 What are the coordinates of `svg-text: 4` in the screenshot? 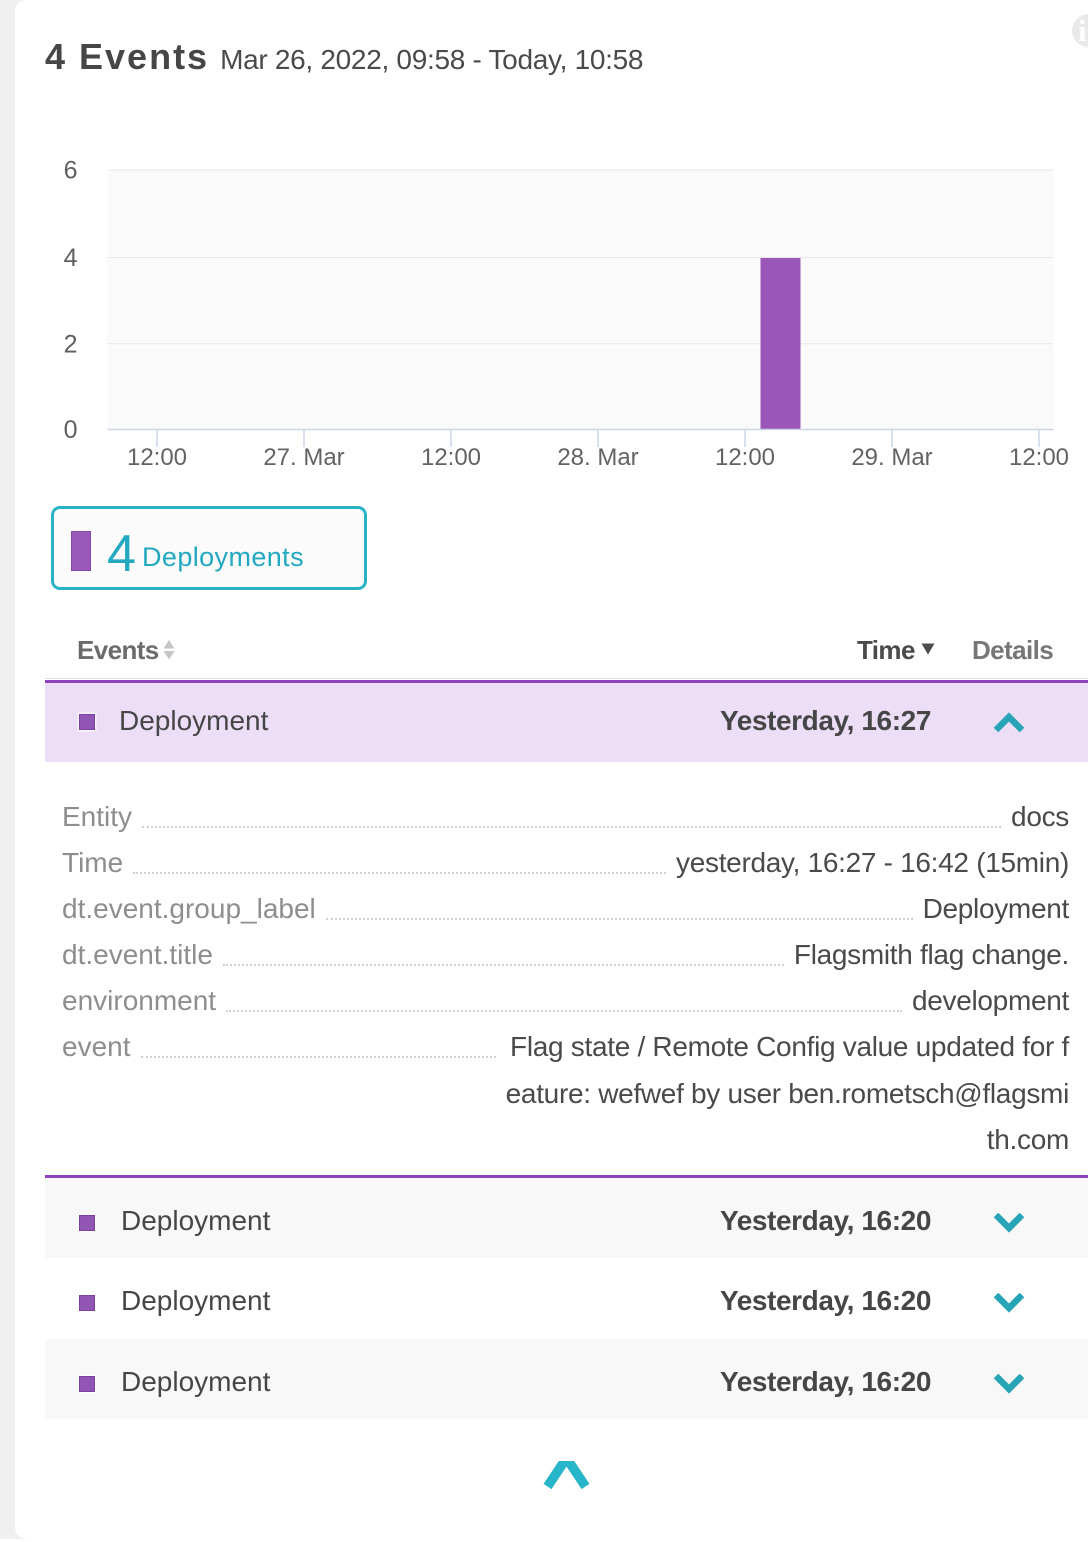 It's located at (71, 258).